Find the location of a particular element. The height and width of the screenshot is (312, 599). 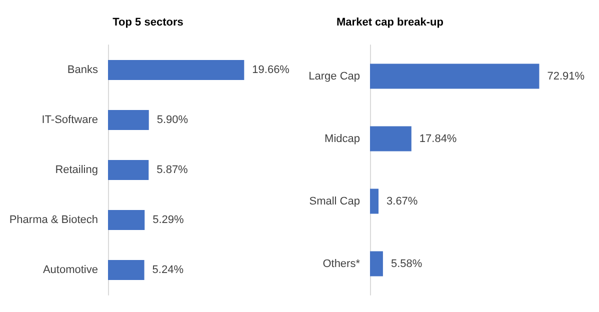

y-tick-label: IT-Software is located at coordinates (70, 120).